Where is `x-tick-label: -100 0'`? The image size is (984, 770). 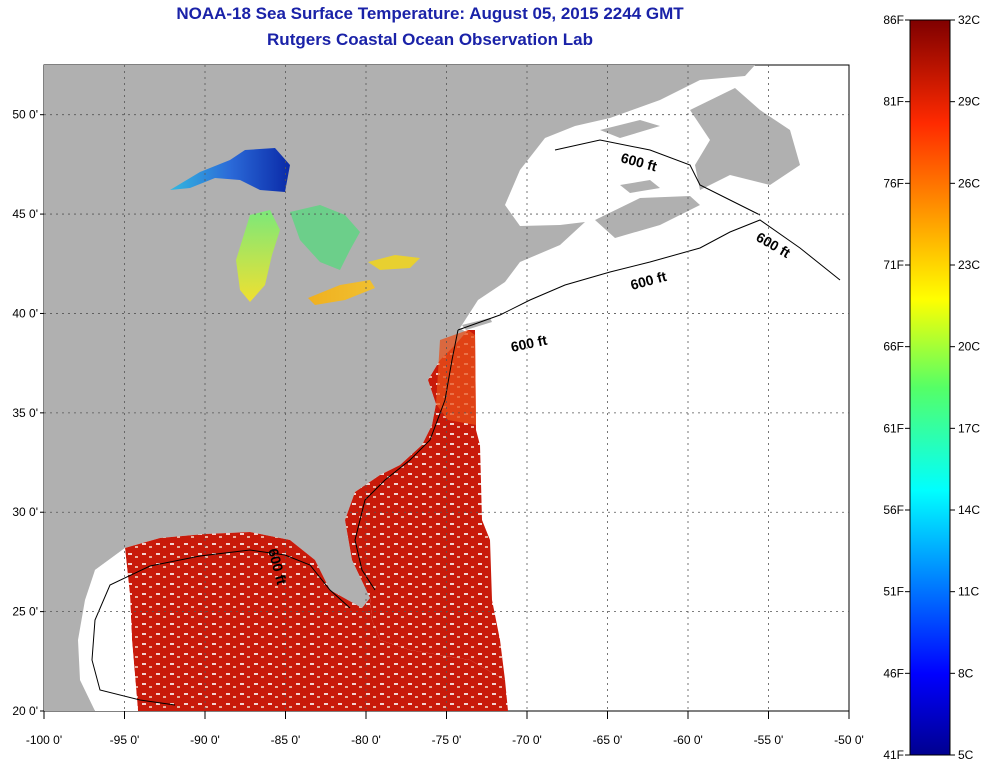 x-tick-label: -100 0' is located at coordinates (44, 740).